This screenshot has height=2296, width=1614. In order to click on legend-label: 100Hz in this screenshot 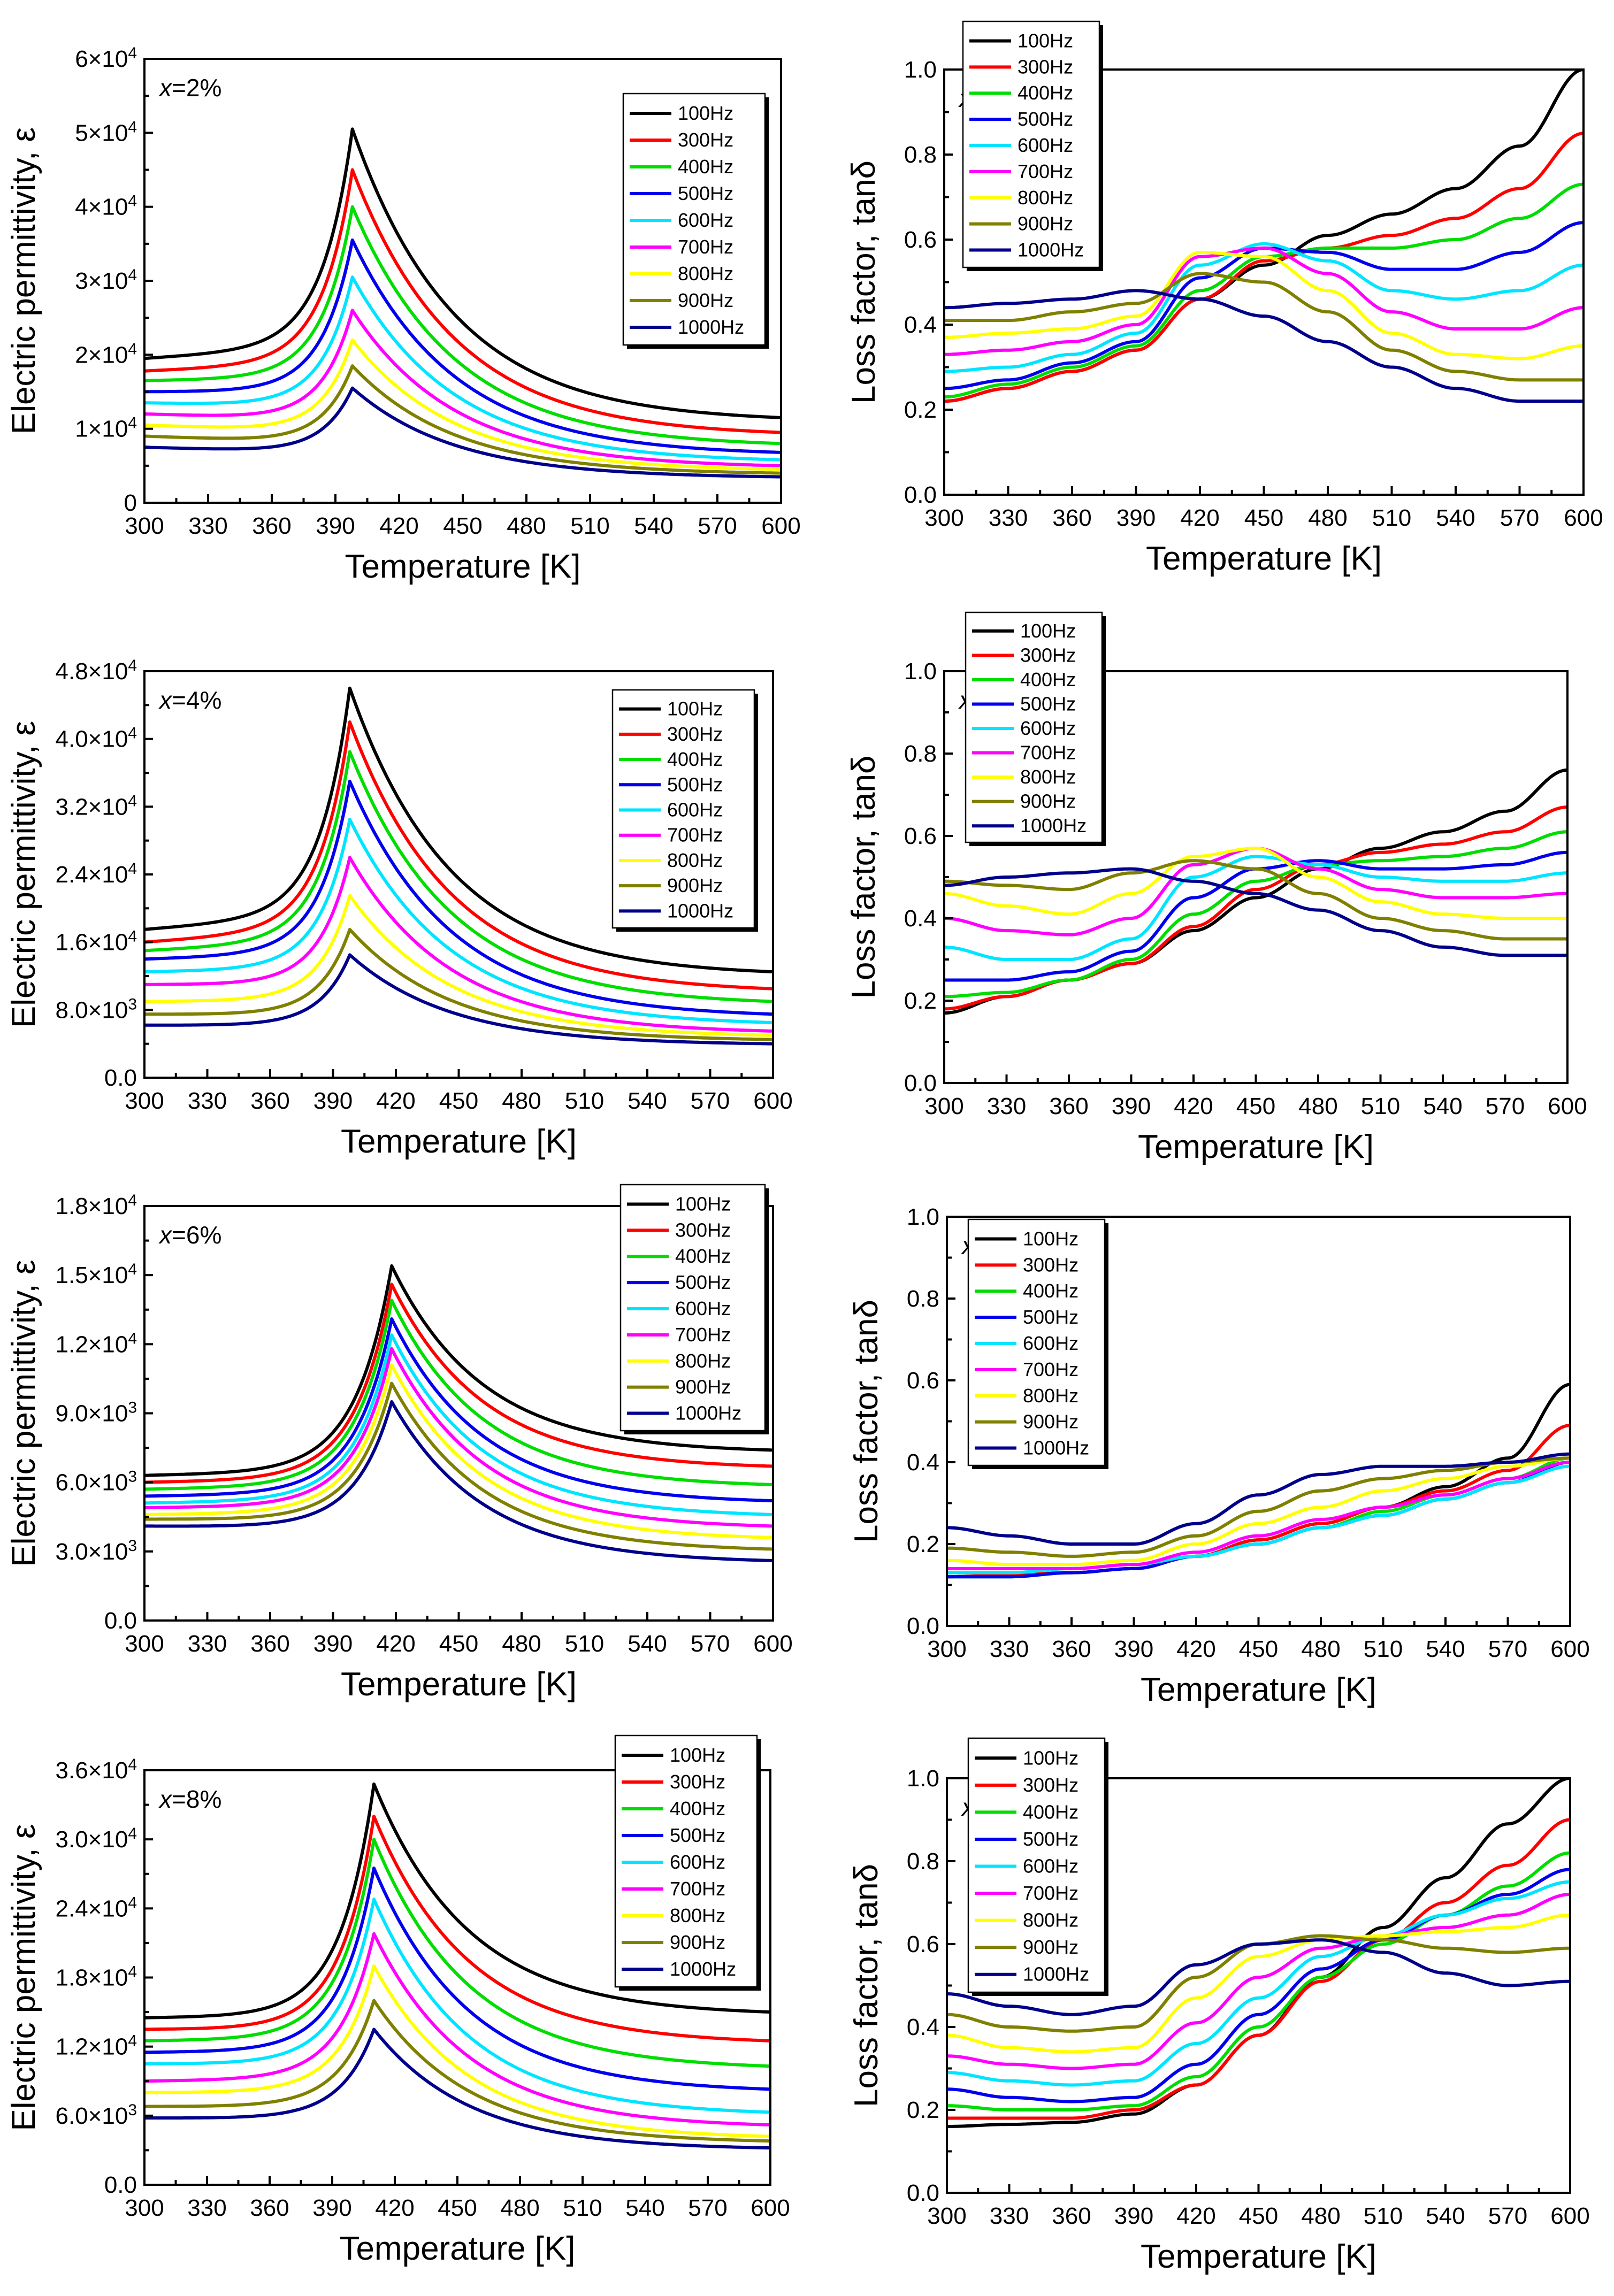, I will do `click(697, 1755)`.